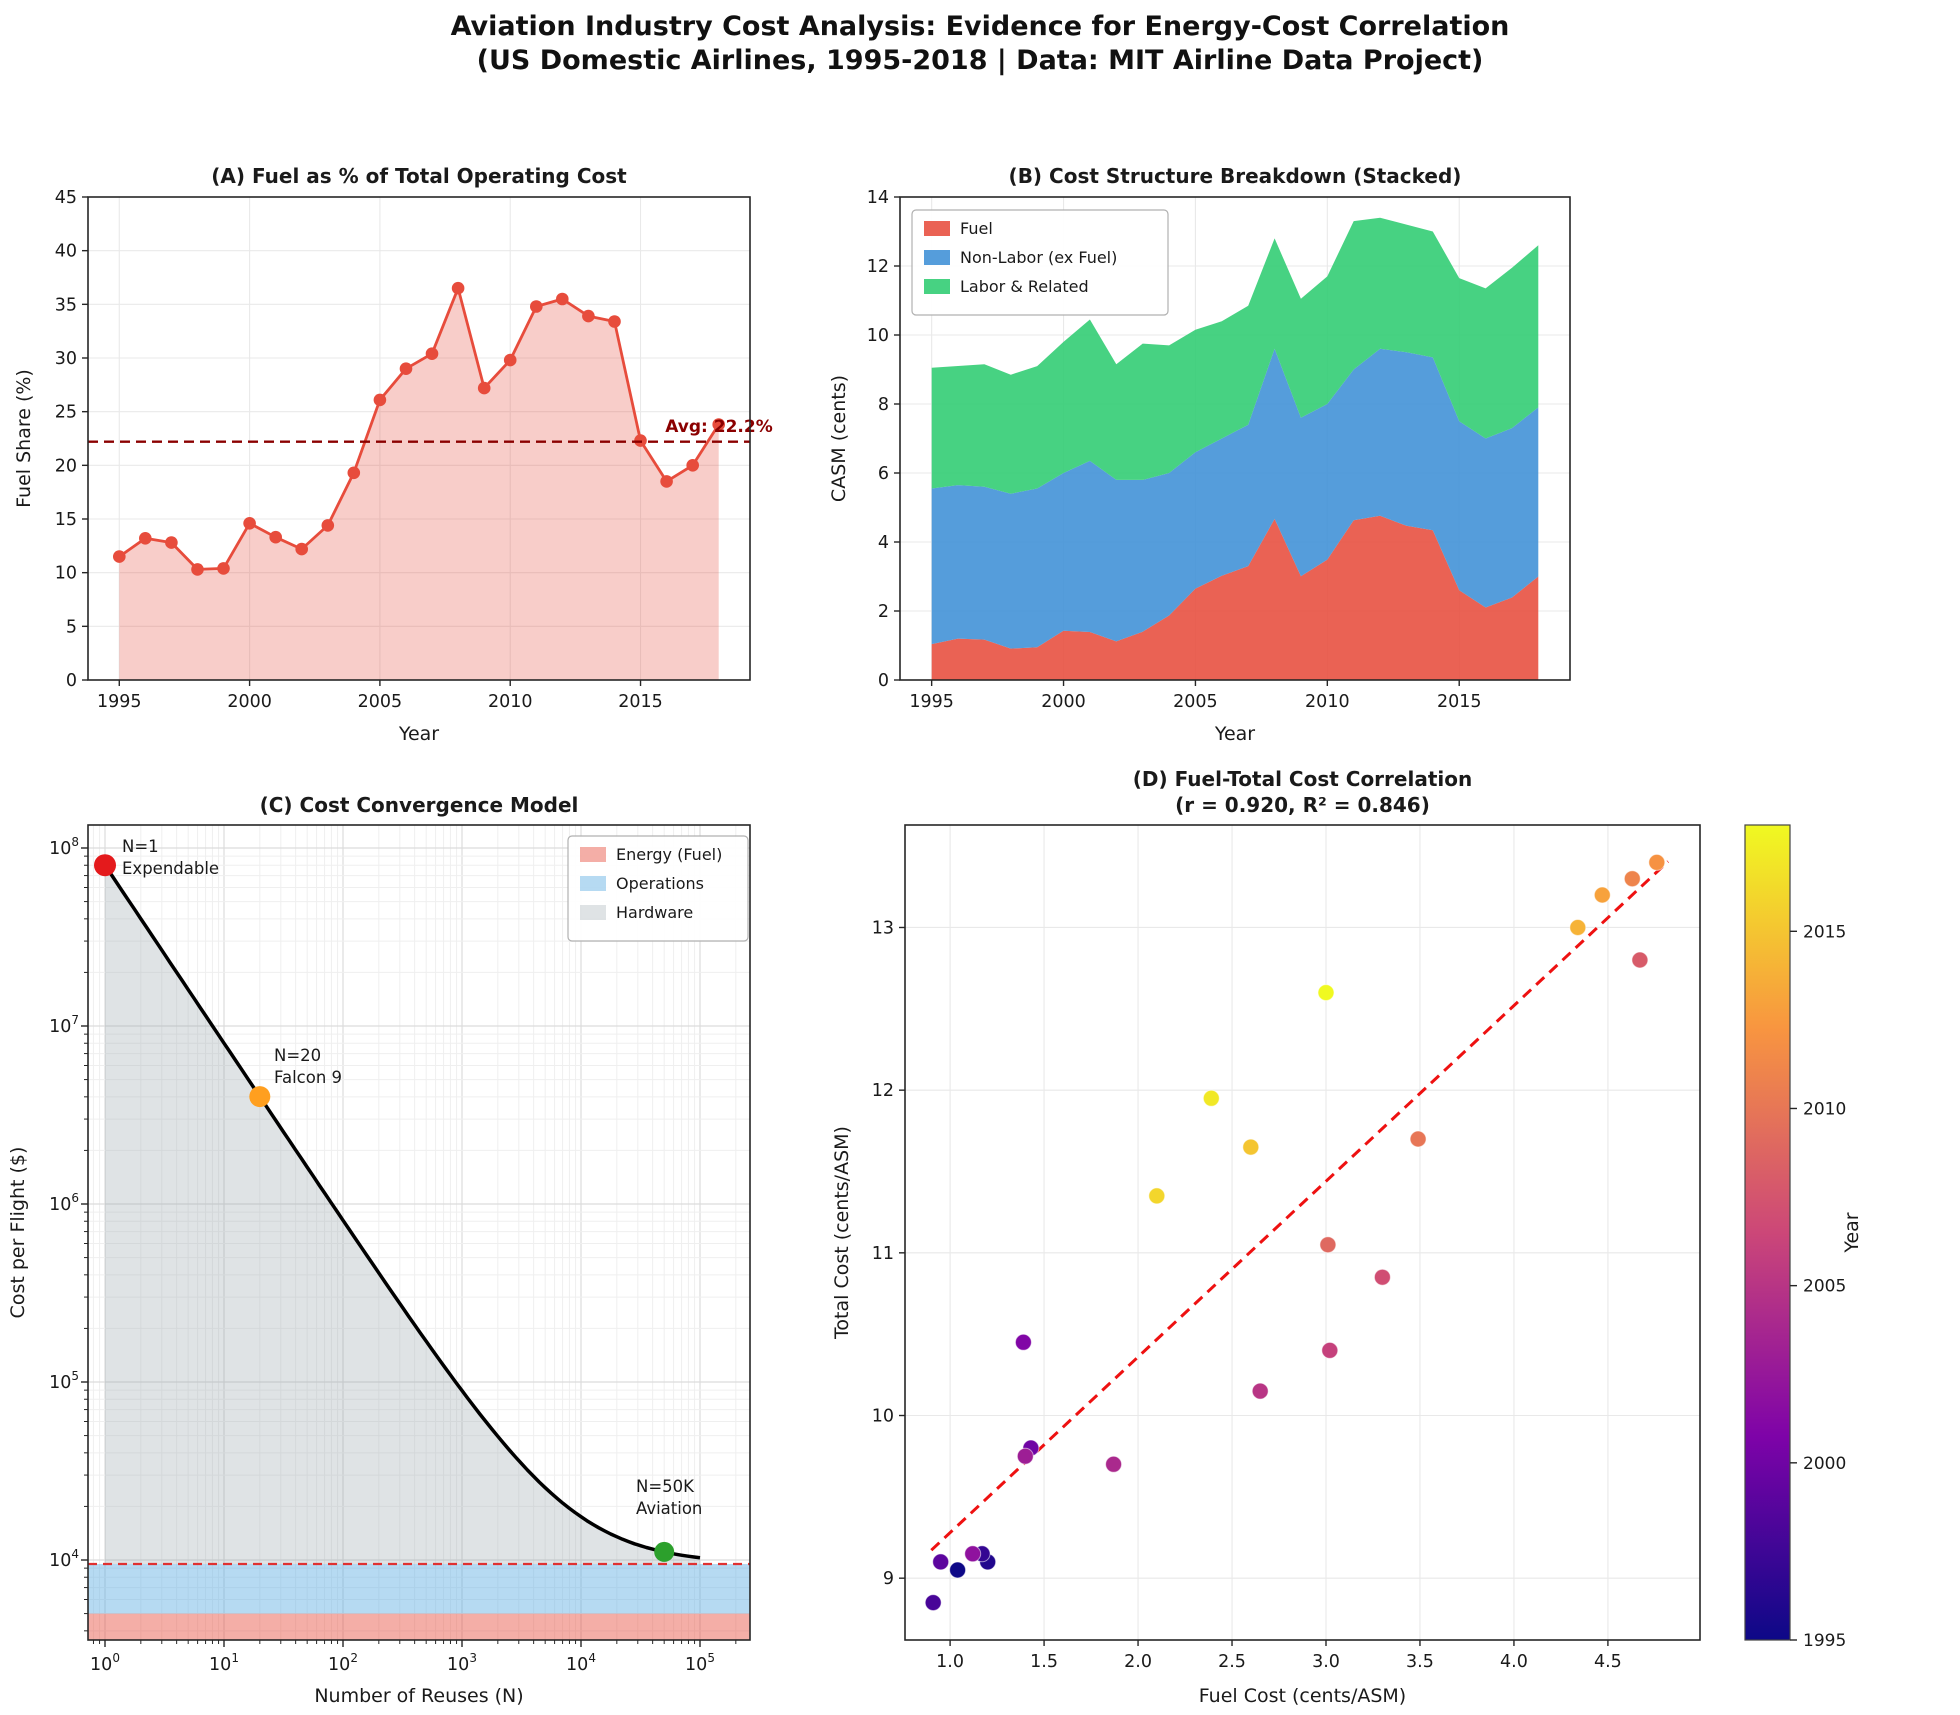 The height and width of the screenshot is (1715, 1960). I want to click on colorbar-tick-label: 1995, so click(1824, 1641).